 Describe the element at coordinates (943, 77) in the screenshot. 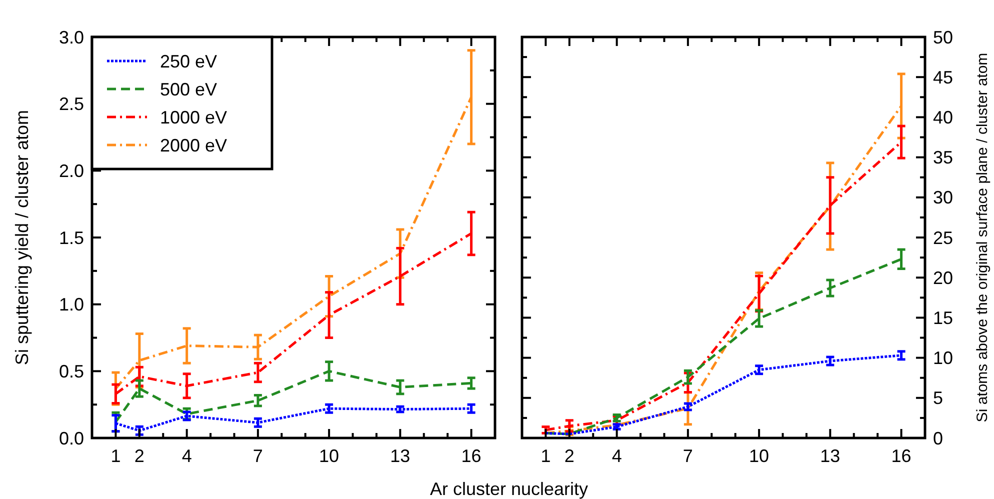

I see `y2-tick-label: 45` at that location.